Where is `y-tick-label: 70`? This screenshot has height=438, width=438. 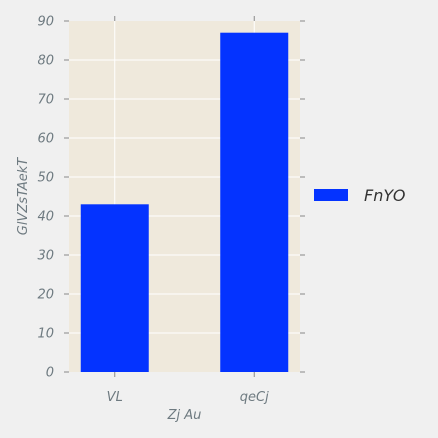
y-tick-label: 70 is located at coordinates (45, 100).